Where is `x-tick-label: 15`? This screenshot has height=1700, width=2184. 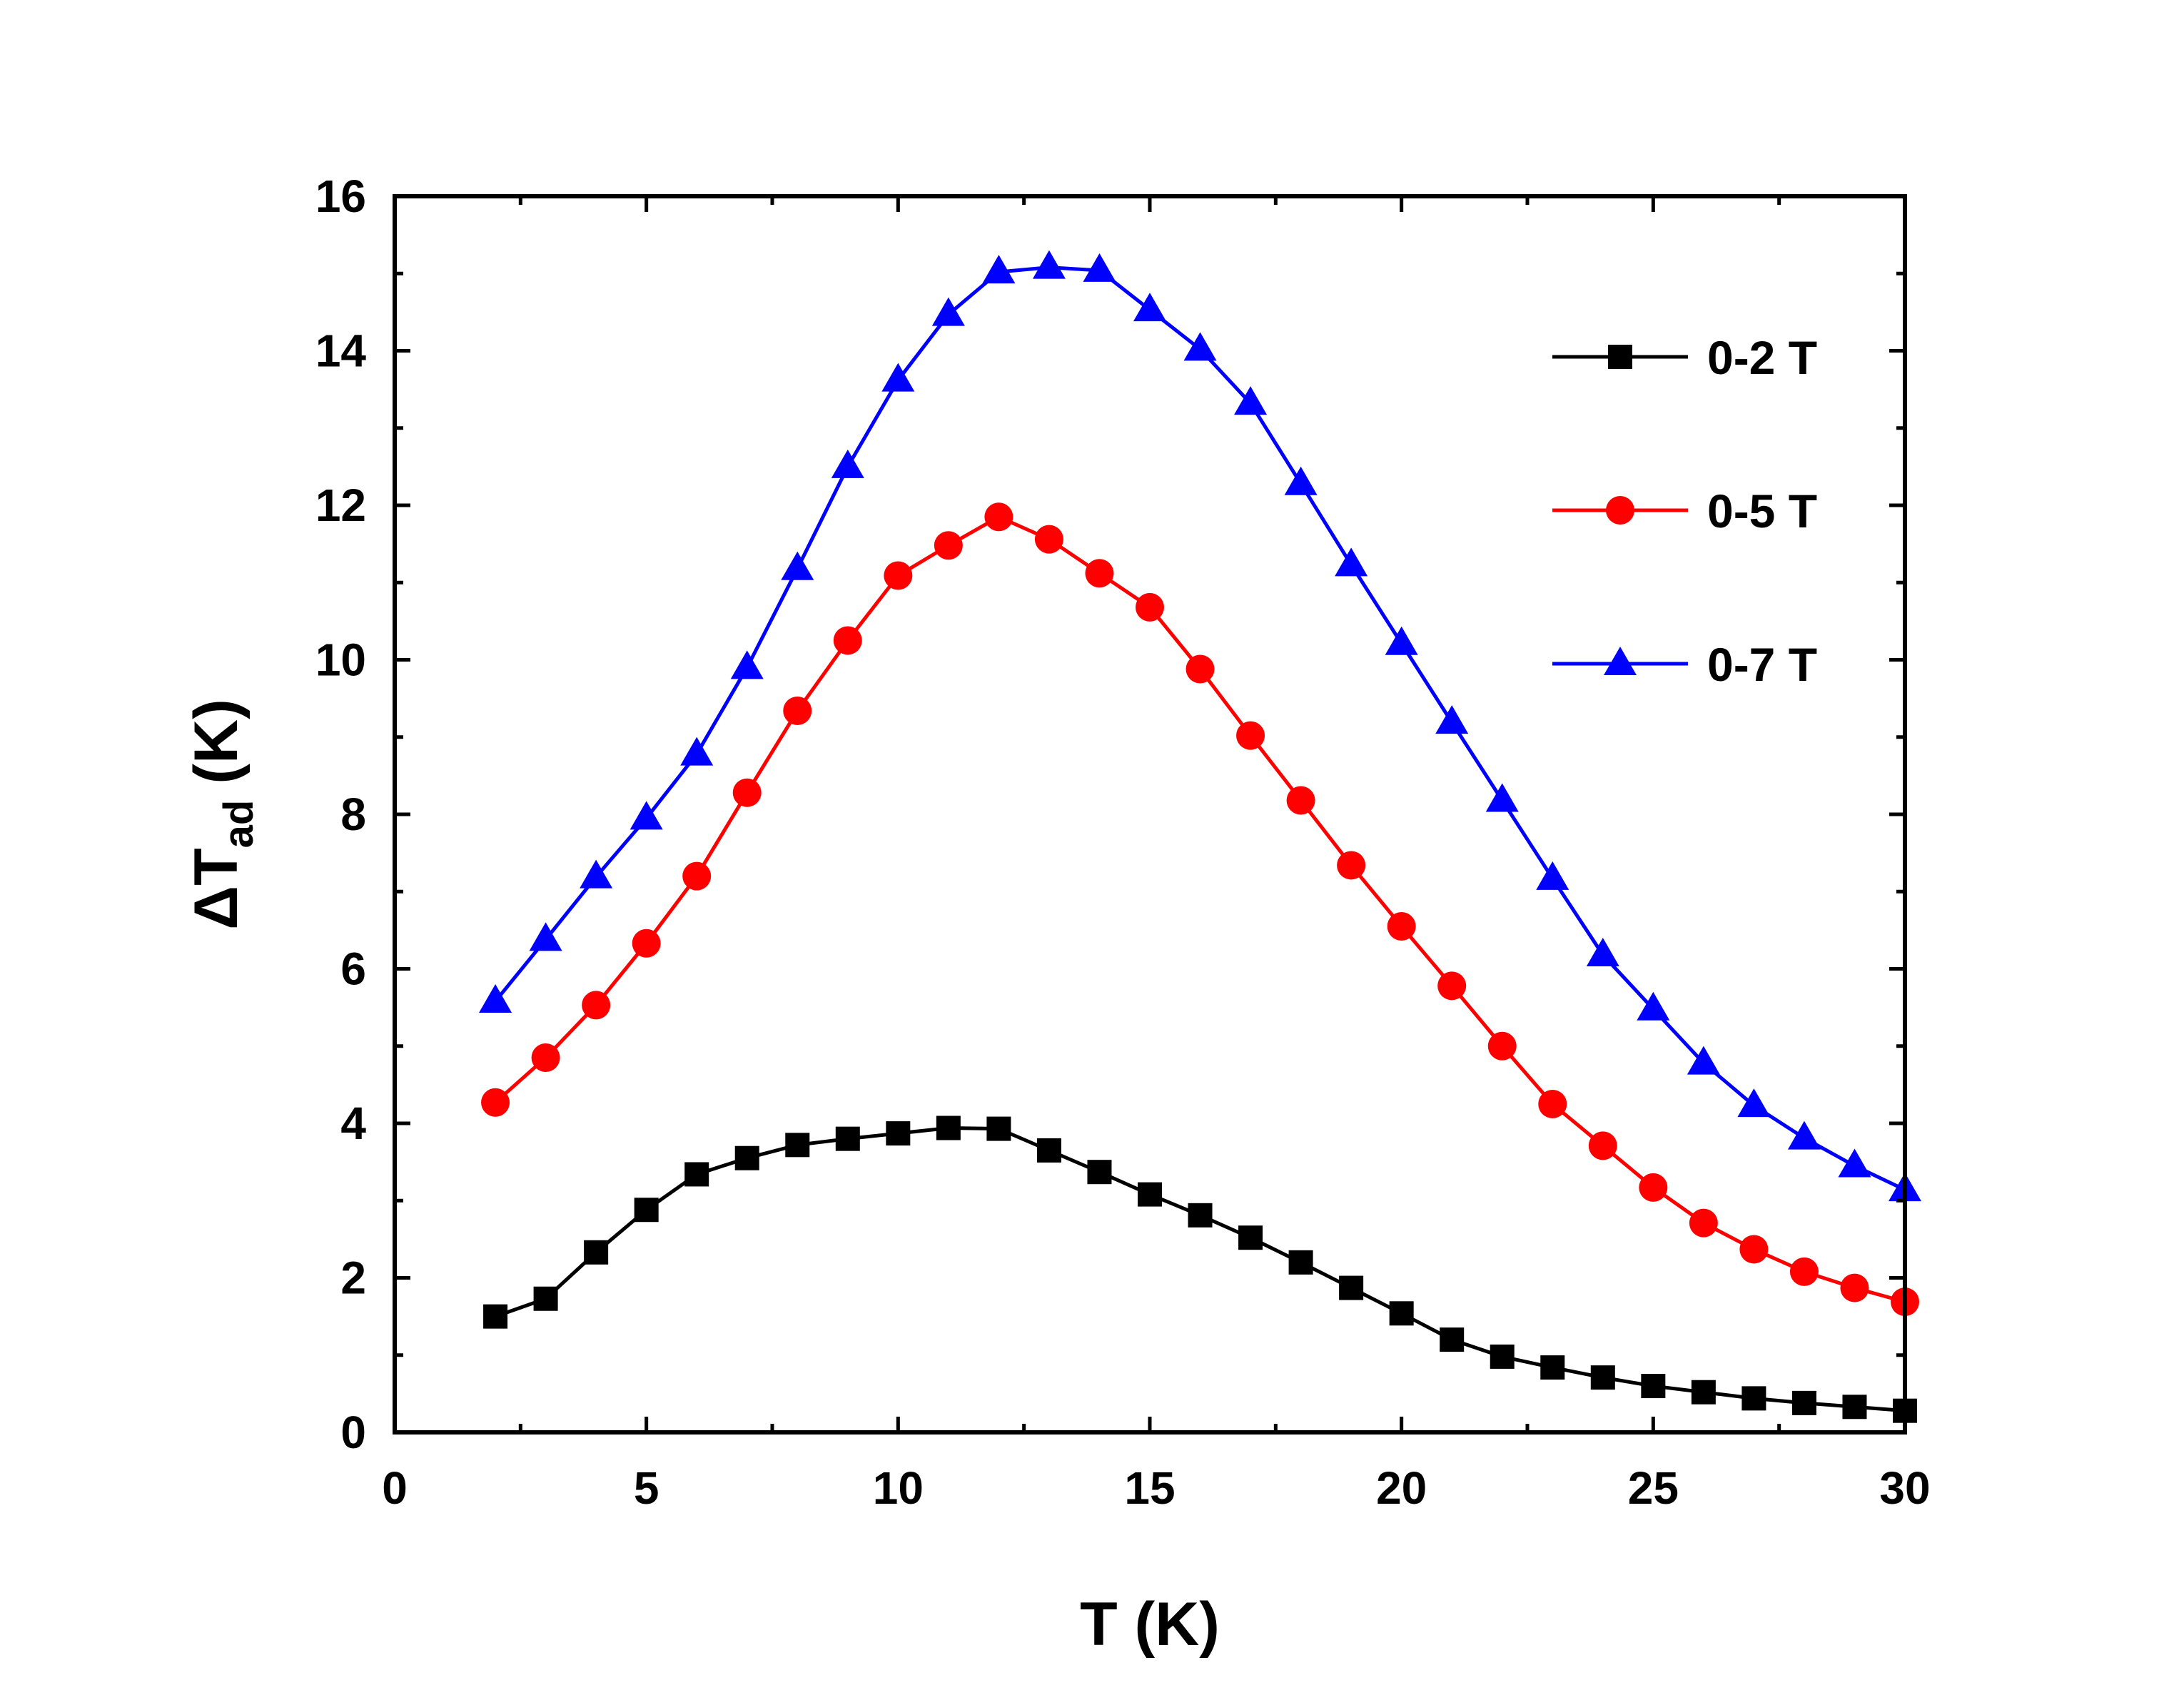 x-tick-label: 15 is located at coordinates (1149, 1488).